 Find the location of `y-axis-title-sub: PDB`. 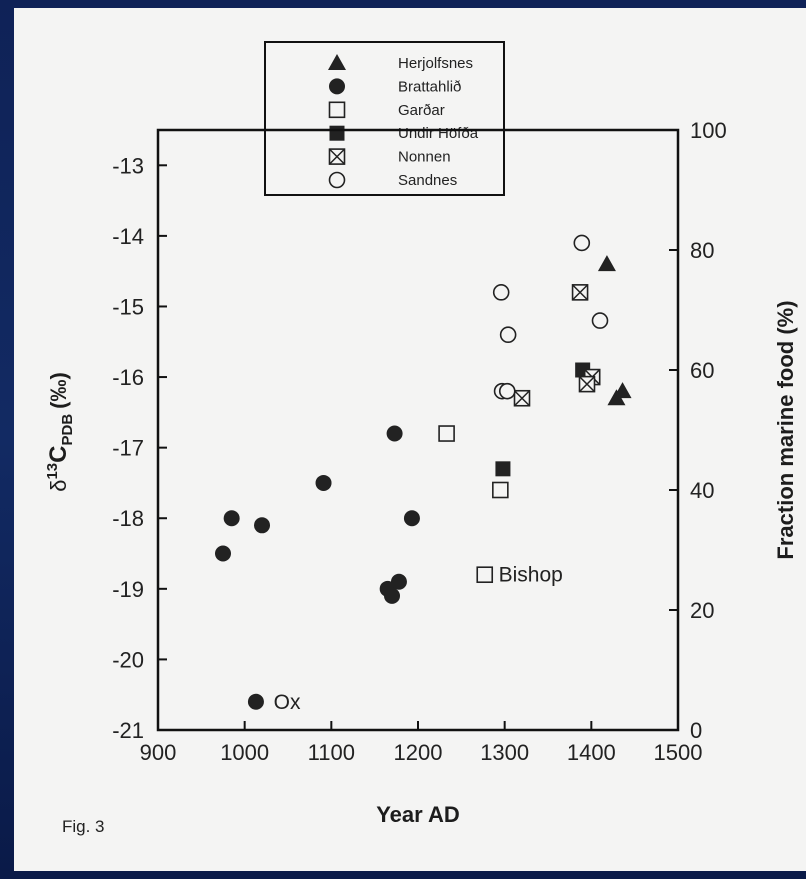

y-axis-title-sub: PDB is located at coordinates (67, 430).